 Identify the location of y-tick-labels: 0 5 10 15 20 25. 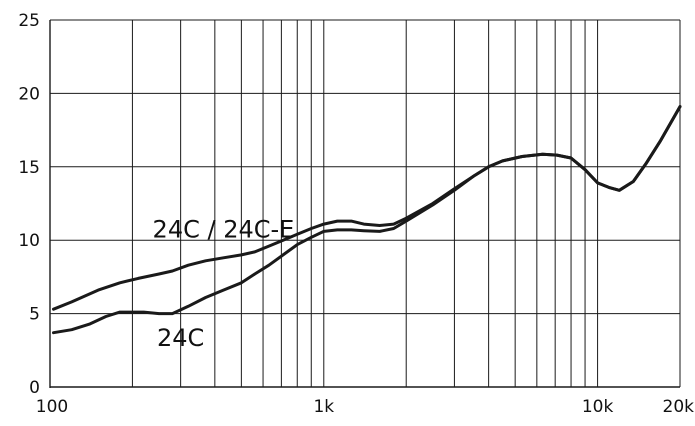
(29, 204).